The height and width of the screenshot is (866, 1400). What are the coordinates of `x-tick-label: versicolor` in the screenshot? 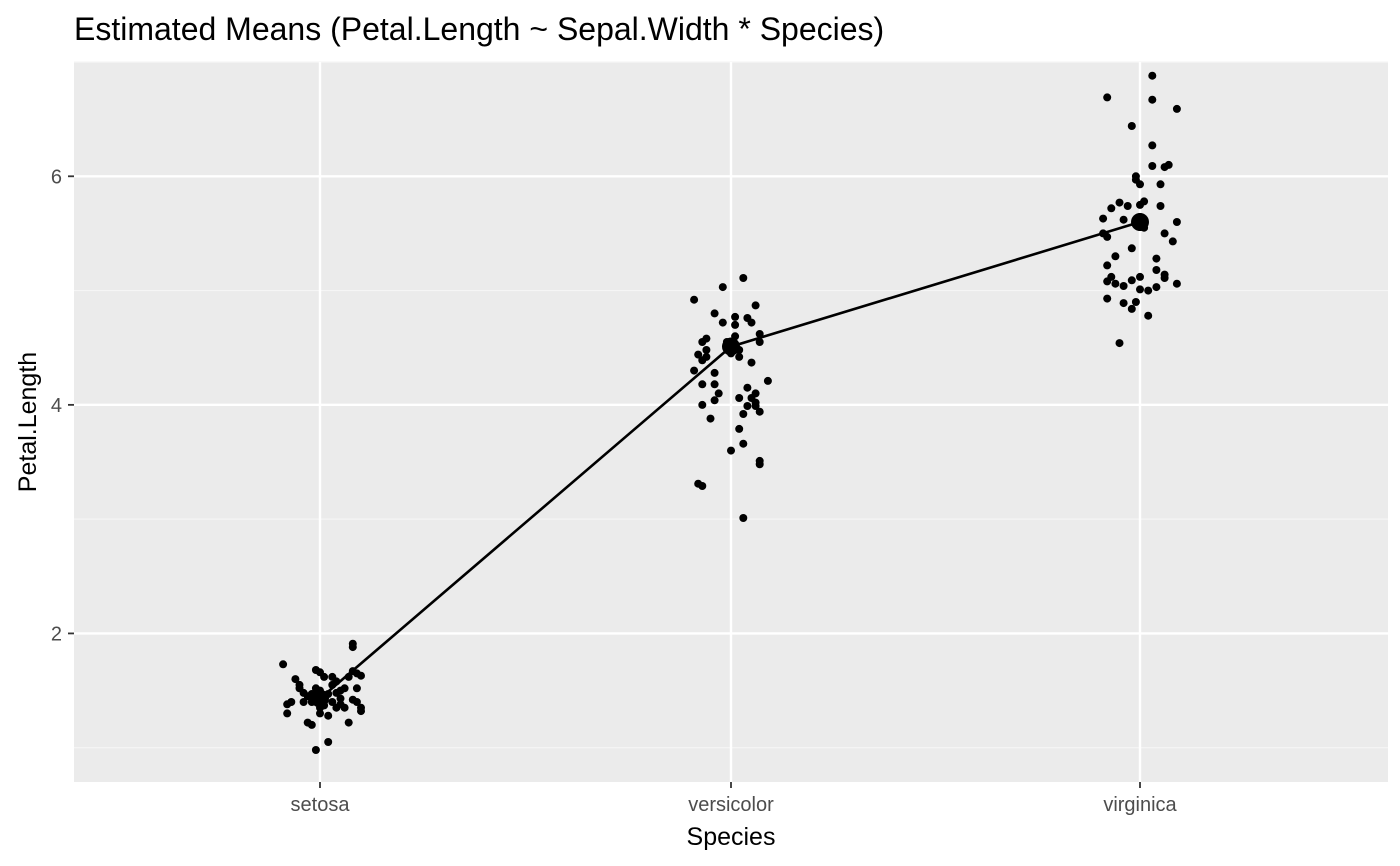 It's located at (731, 805).